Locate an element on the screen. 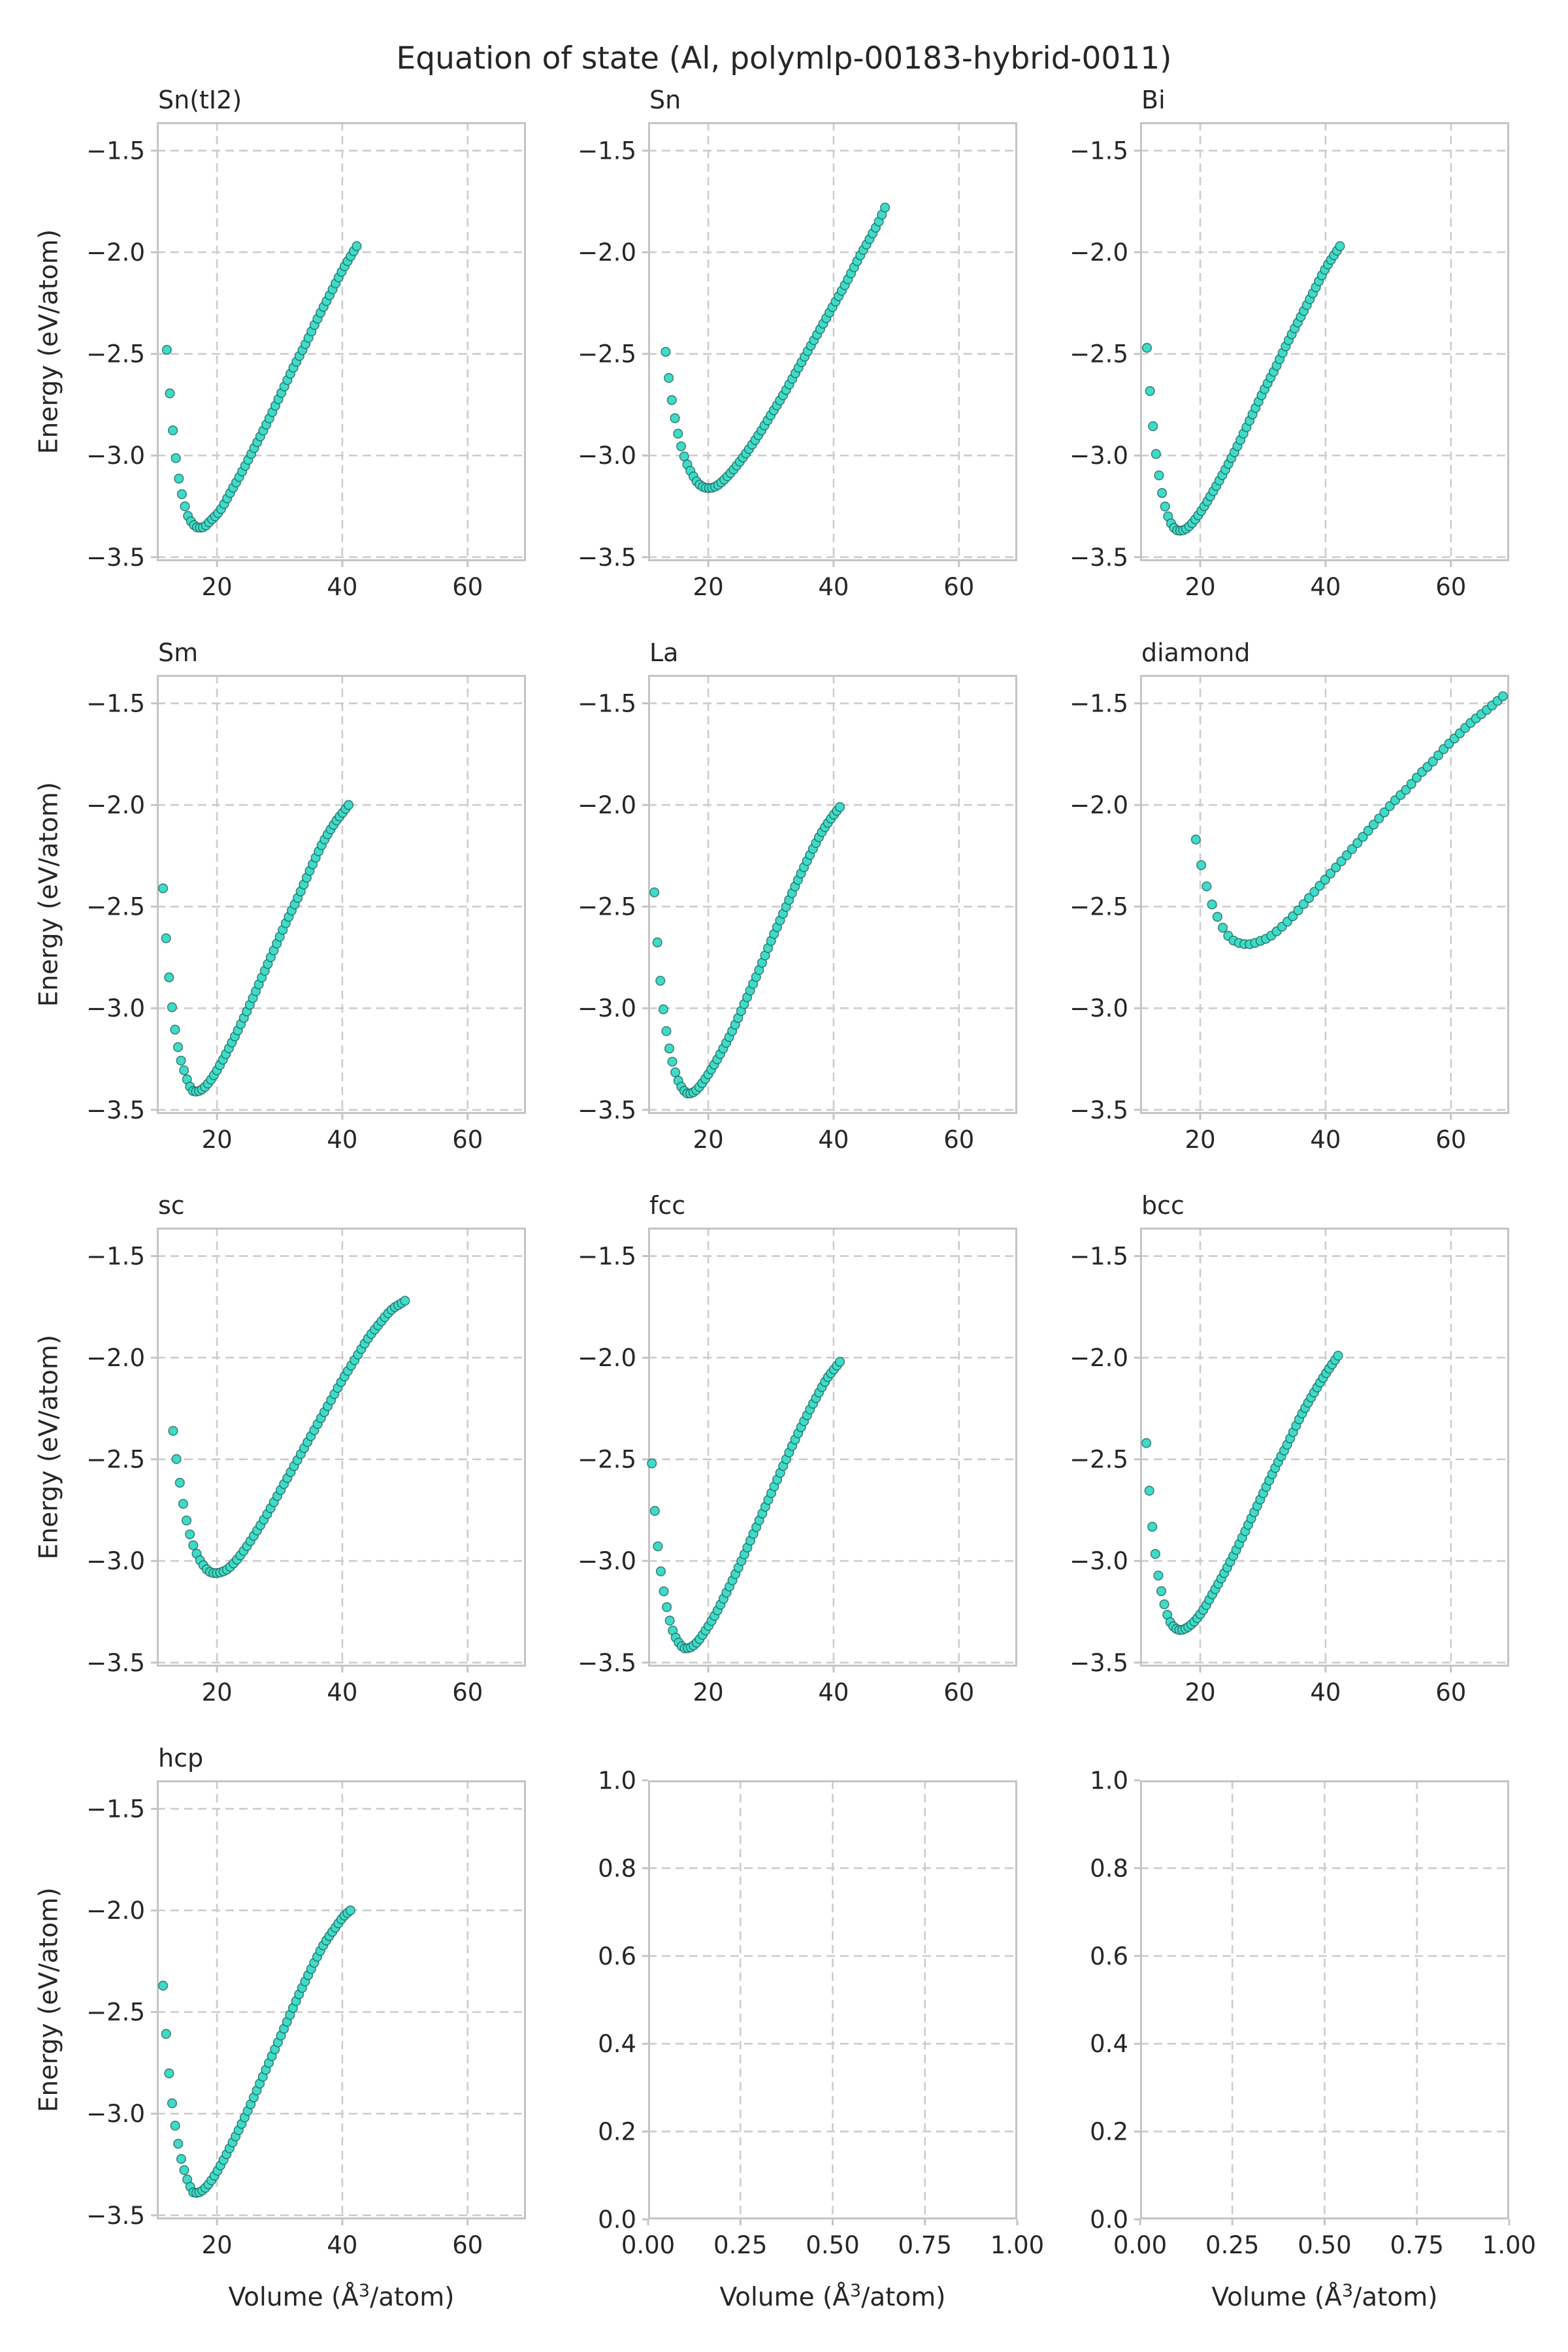  y-tick-label: 0.0 is located at coordinates (1109, 2220).